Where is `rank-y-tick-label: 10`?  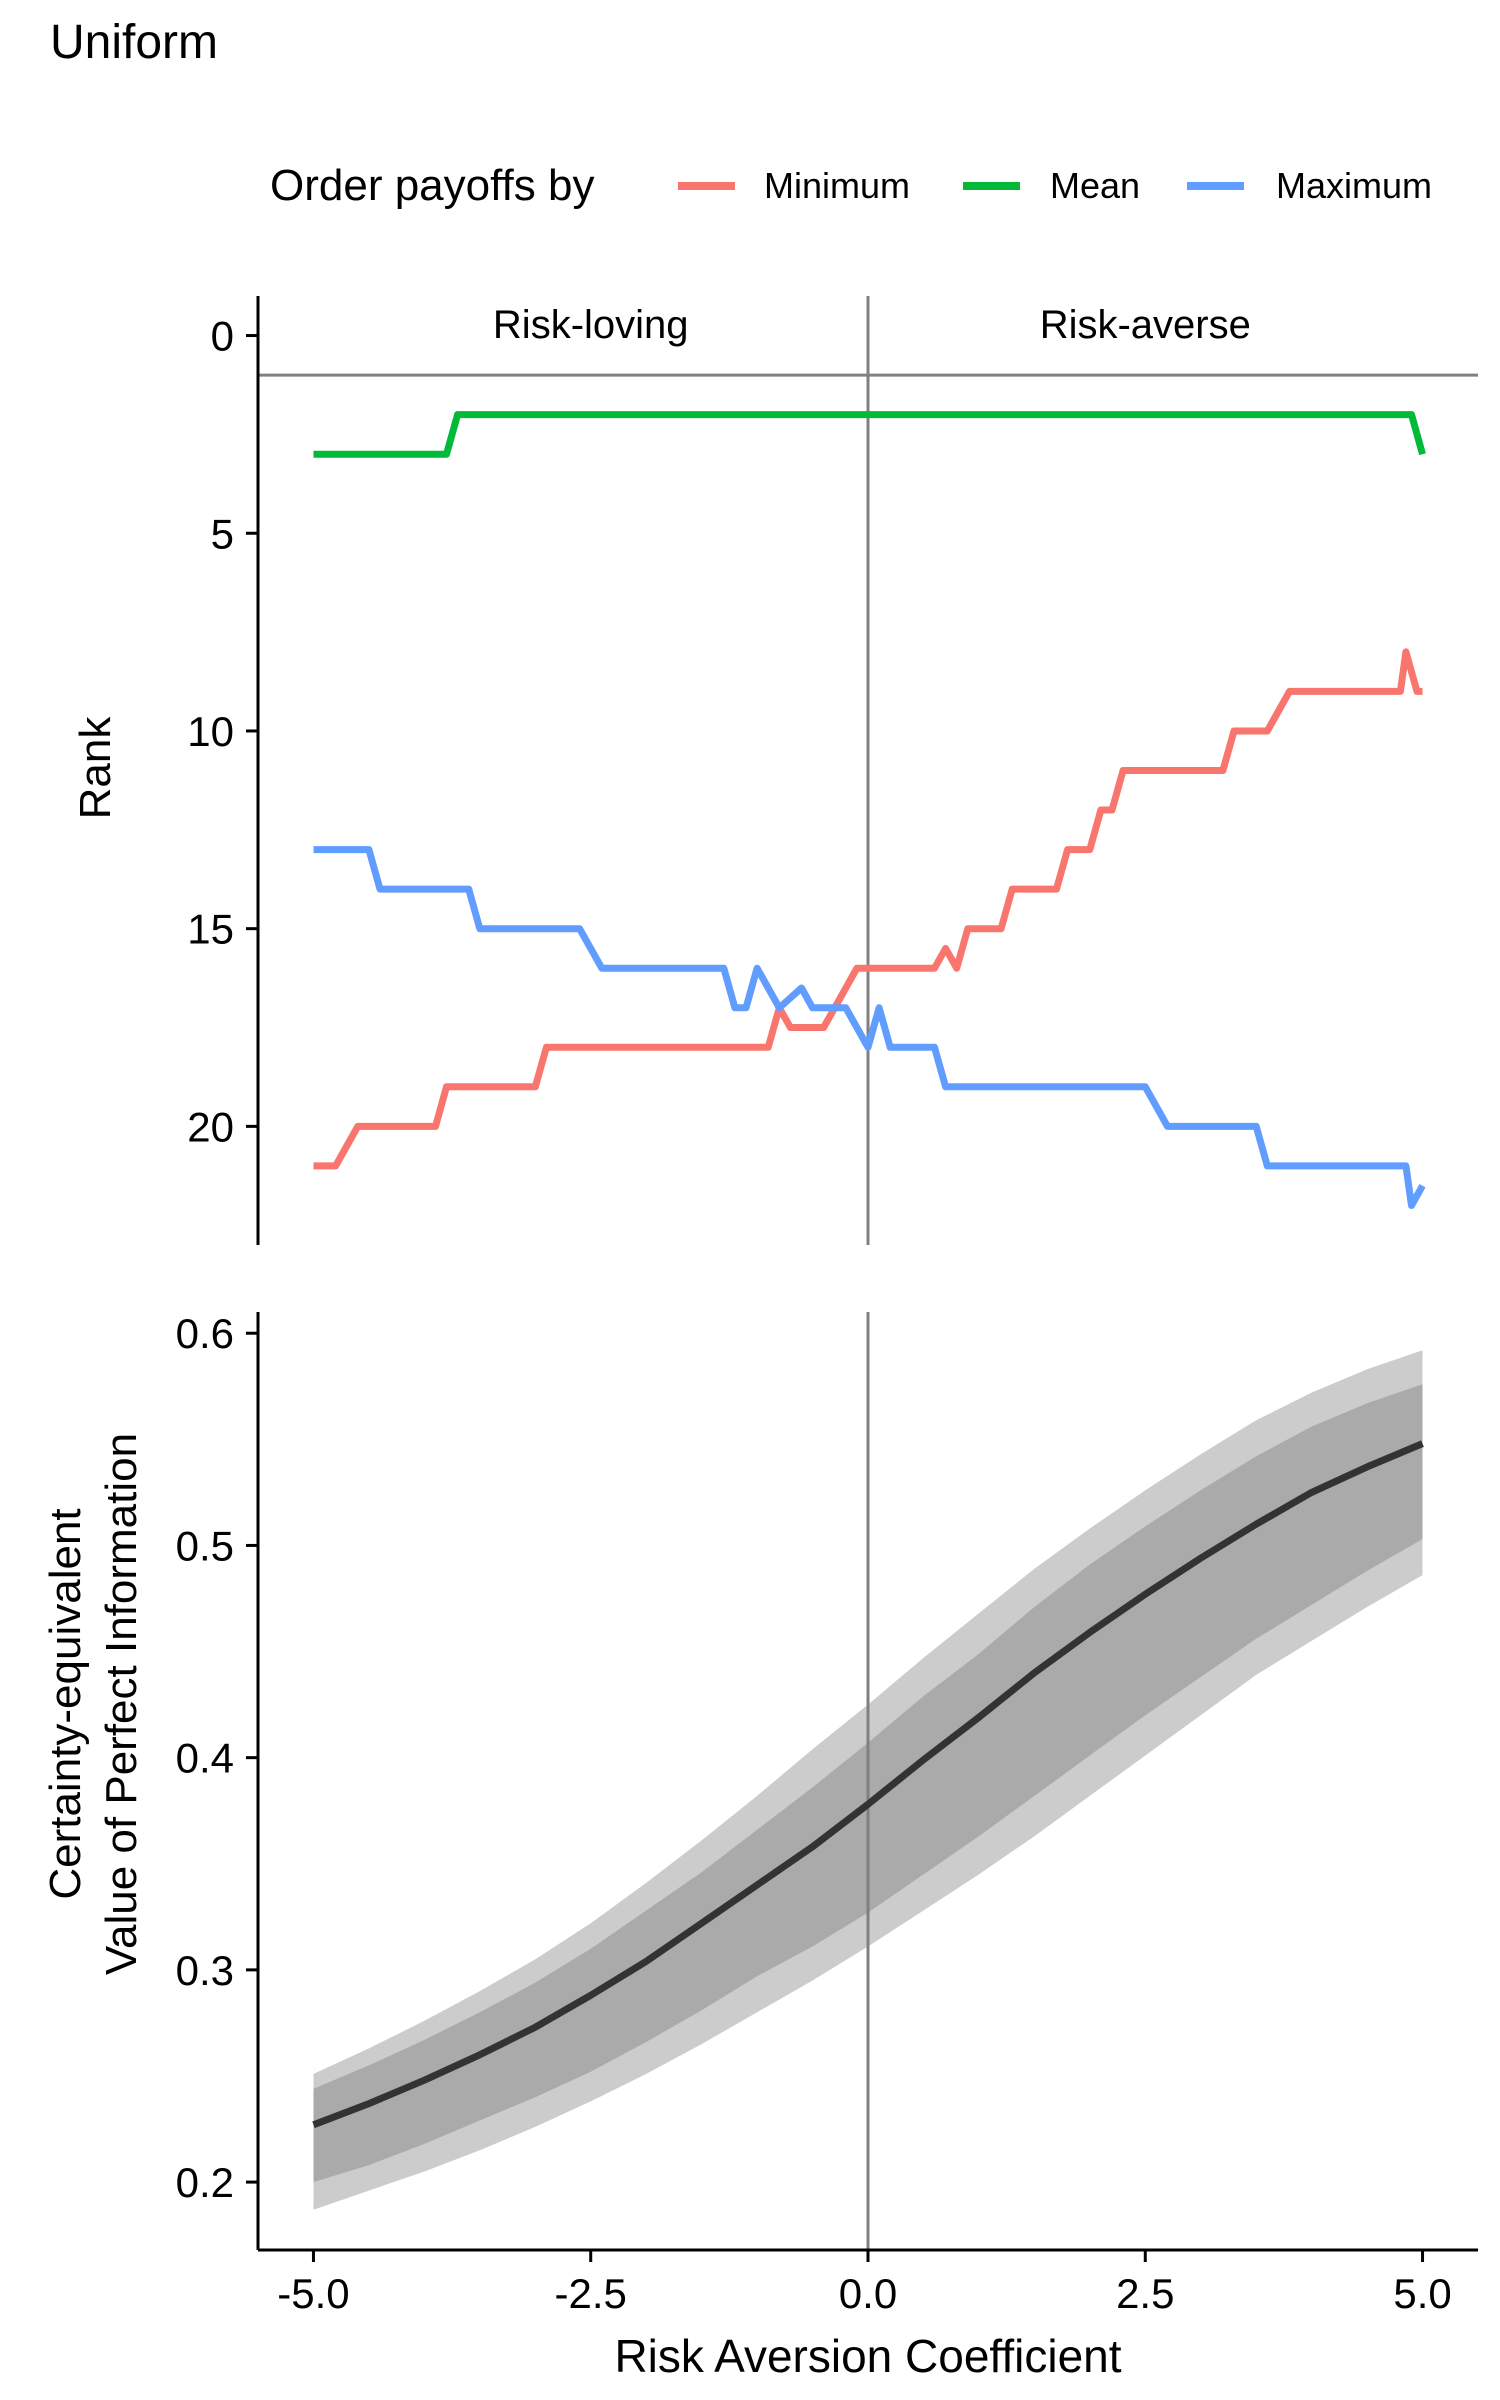
rank-y-tick-label: 10 is located at coordinates (210, 731).